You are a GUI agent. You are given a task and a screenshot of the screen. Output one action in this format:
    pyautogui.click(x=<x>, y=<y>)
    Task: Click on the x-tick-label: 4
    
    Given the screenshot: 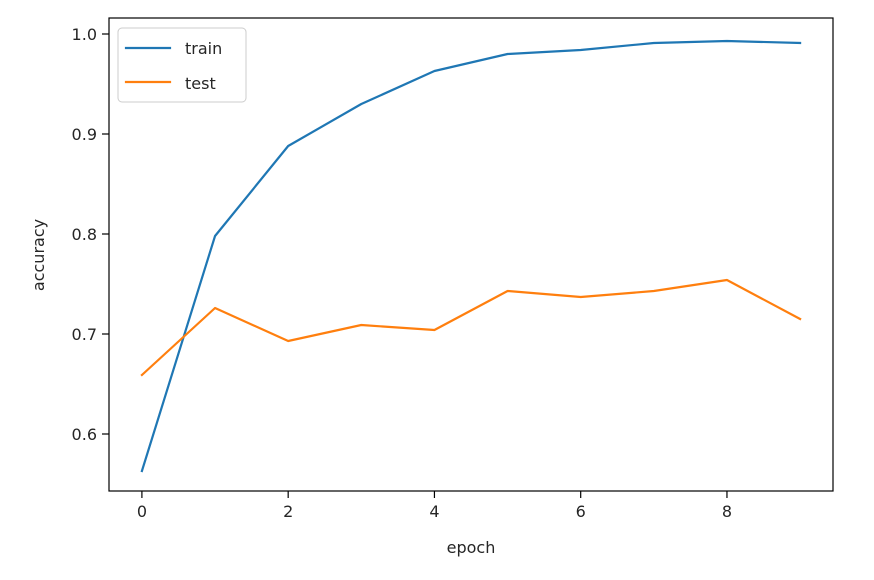 What is the action you would take?
    pyautogui.click(x=434, y=511)
    